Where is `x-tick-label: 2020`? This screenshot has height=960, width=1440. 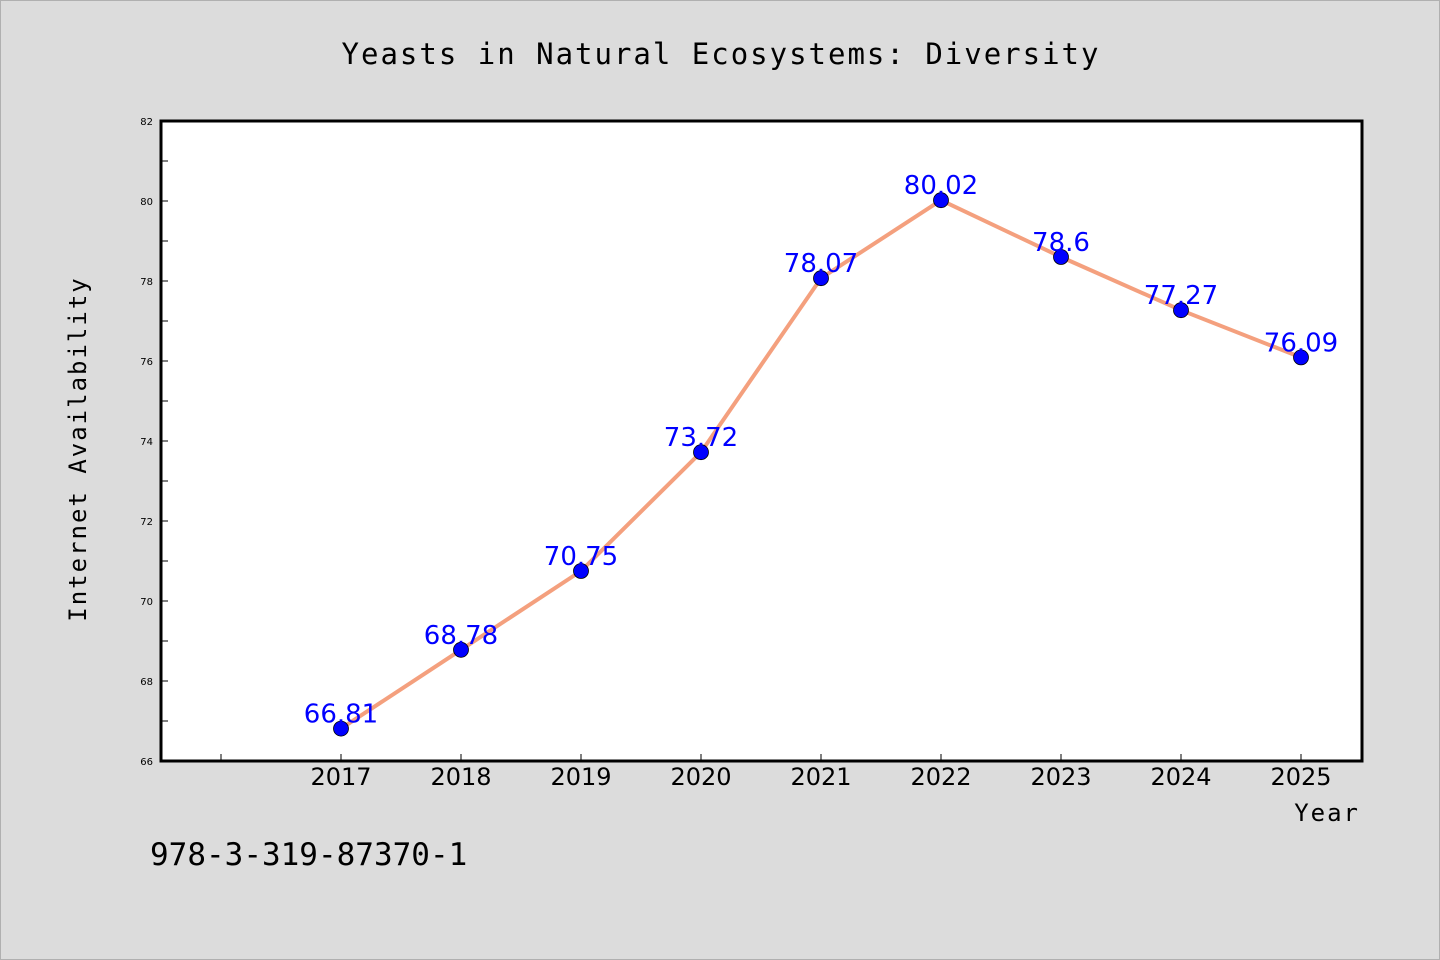 x-tick-label: 2020 is located at coordinates (700, 777).